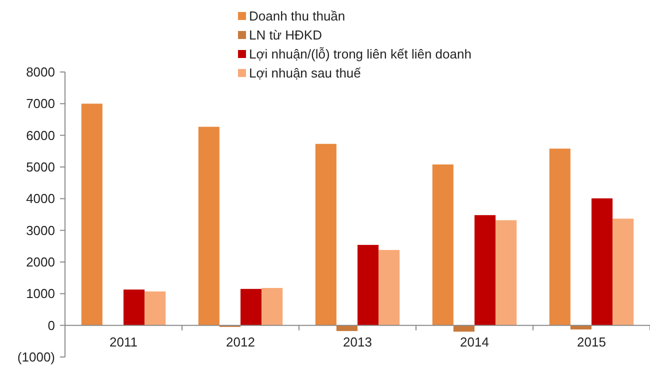 This screenshot has width=650, height=379. Describe the element at coordinates (474, 342) in the screenshot. I see `x-tick-label: 2014` at that location.